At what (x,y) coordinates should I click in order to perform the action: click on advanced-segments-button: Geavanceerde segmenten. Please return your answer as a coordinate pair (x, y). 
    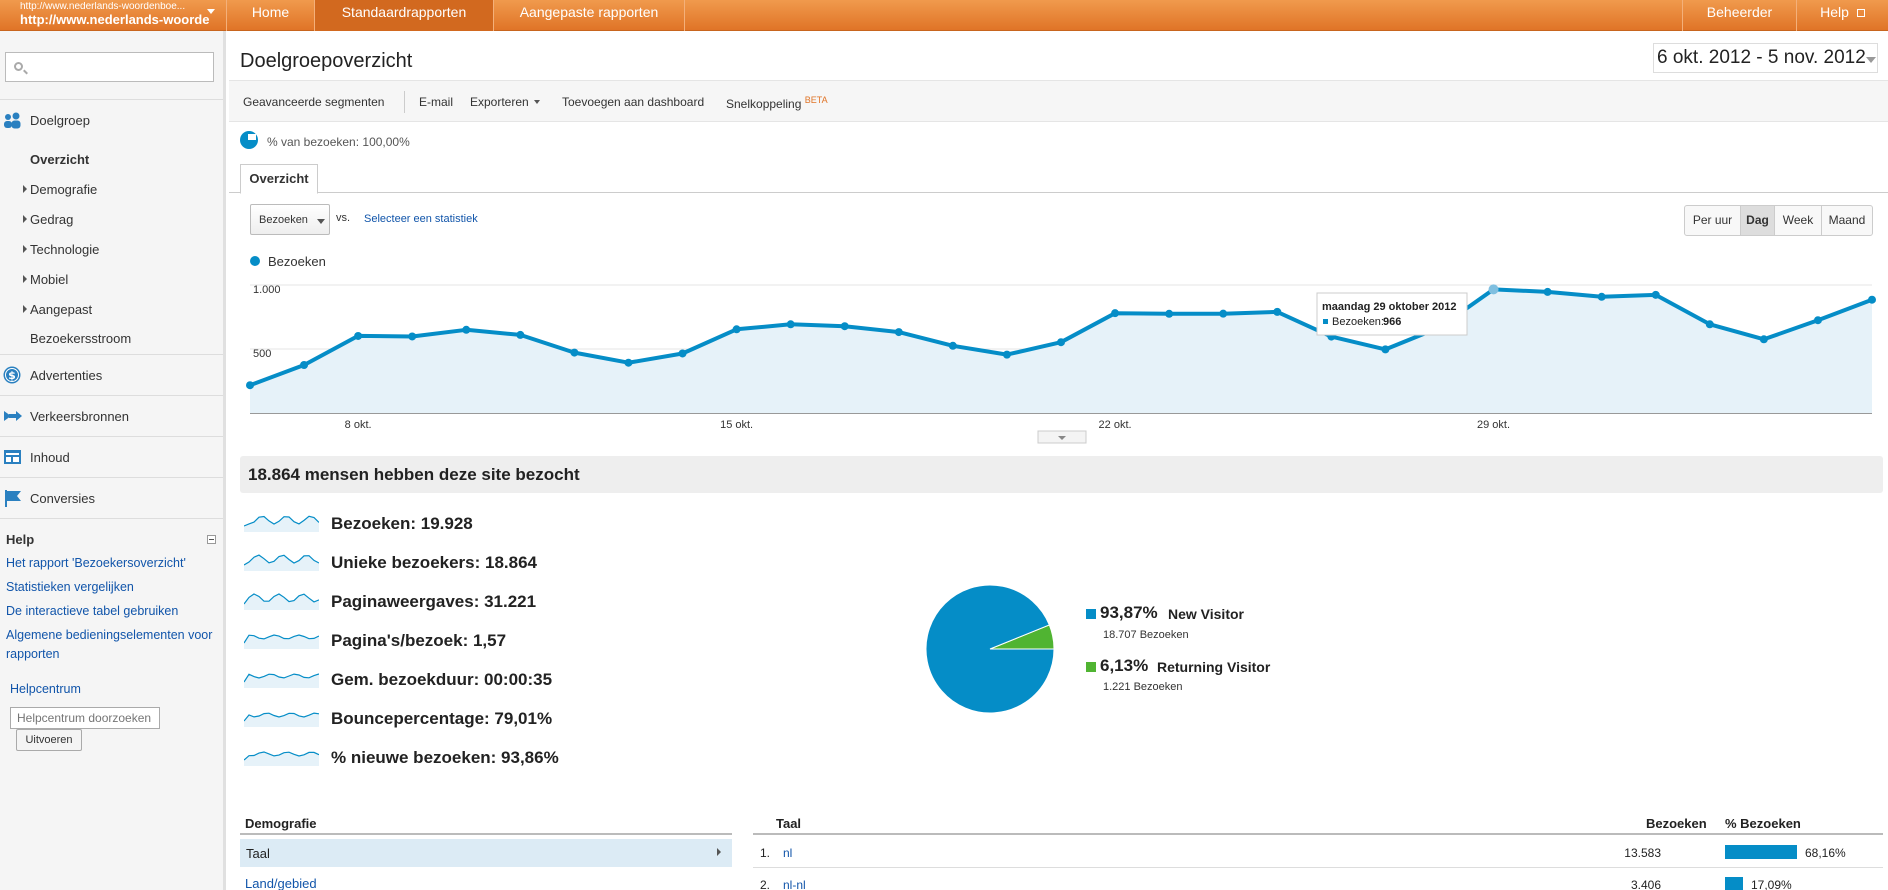
    Looking at the image, I should click on (314, 102).